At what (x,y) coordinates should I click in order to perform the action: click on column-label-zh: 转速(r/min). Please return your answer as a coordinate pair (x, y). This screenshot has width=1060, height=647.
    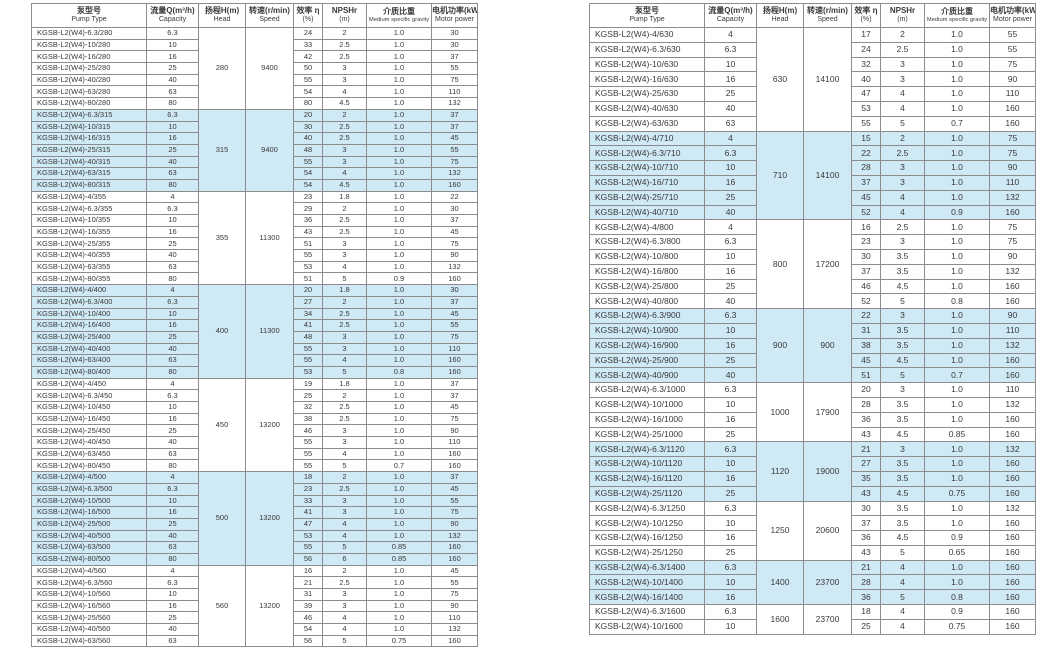
    Looking at the image, I should click on (269, 11).